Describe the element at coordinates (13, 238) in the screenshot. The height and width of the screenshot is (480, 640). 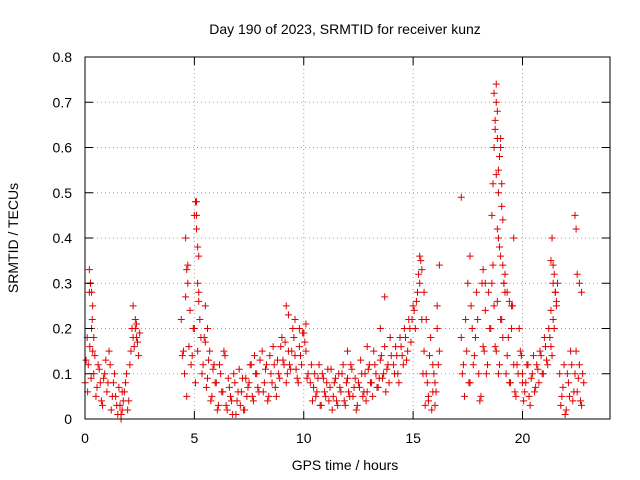
I see `y-axis-label: SRMTID / TECUs` at that location.